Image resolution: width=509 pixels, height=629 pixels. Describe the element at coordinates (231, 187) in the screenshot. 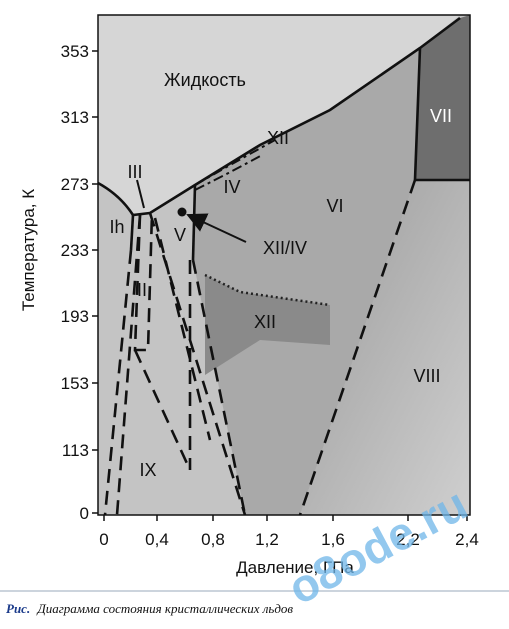

I see `phase-label: IV` at that location.